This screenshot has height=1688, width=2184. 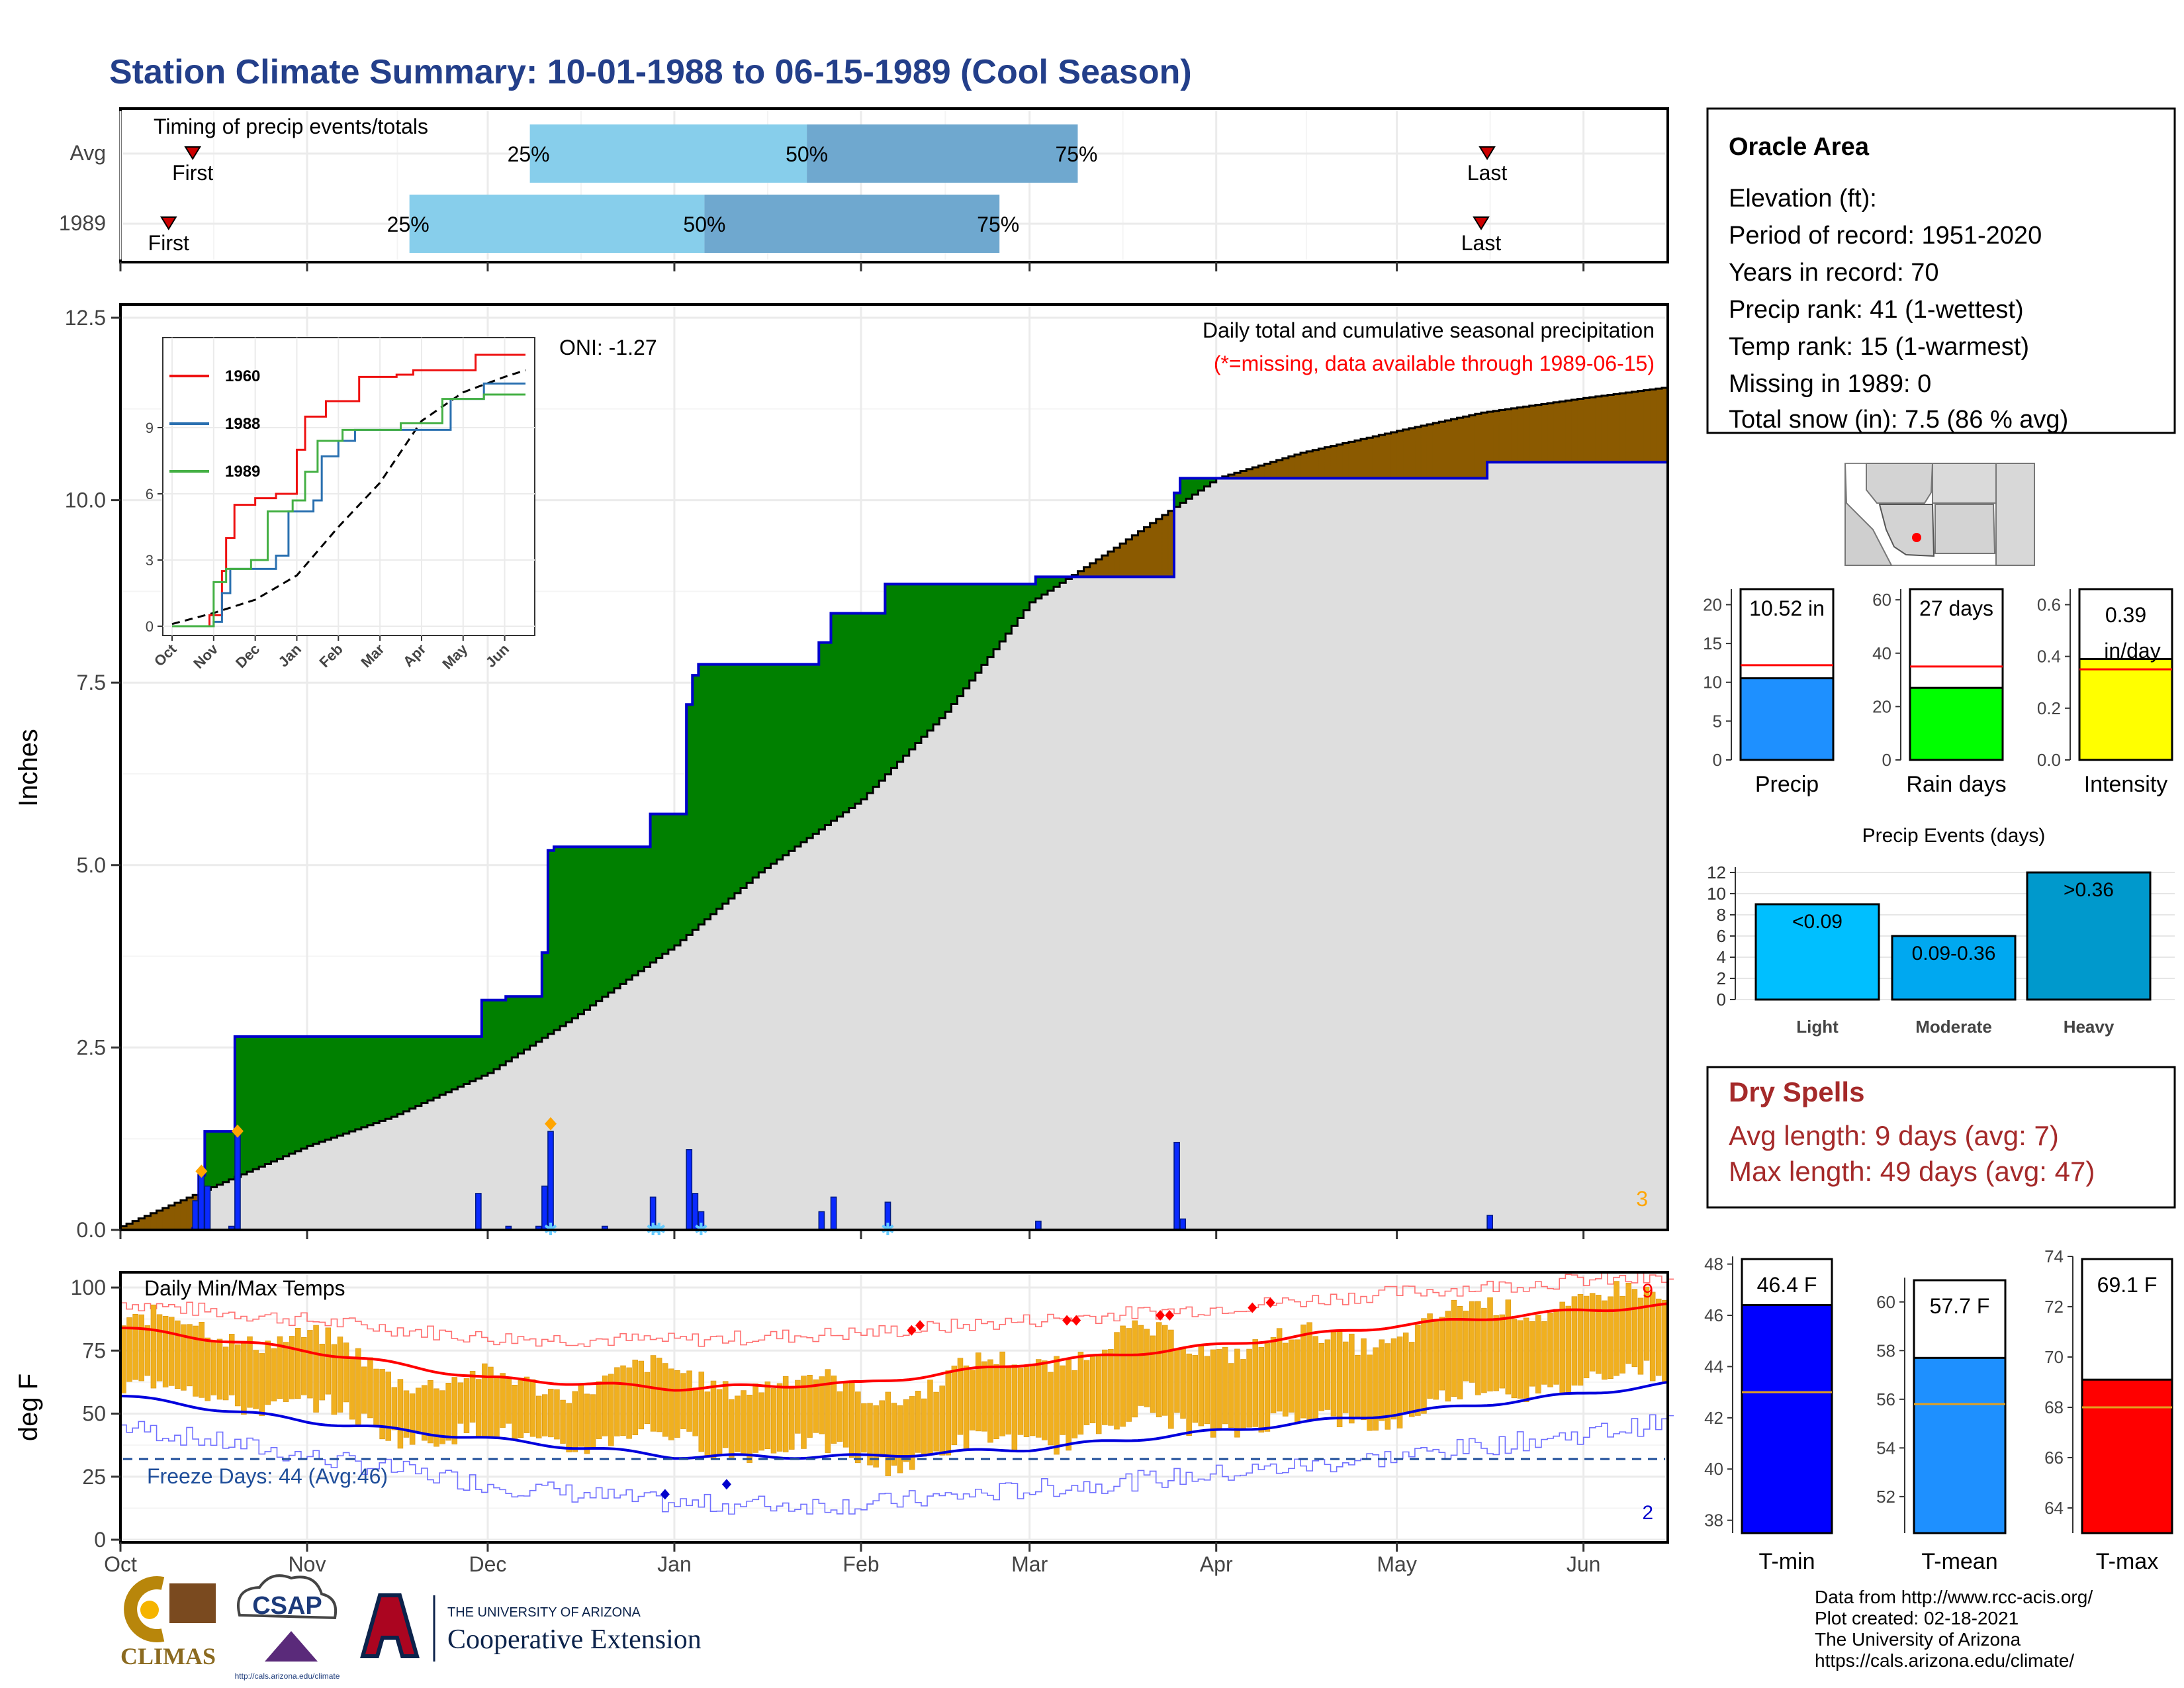 I want to click on month-tick-label: May, so click(x=1396, y=1564).